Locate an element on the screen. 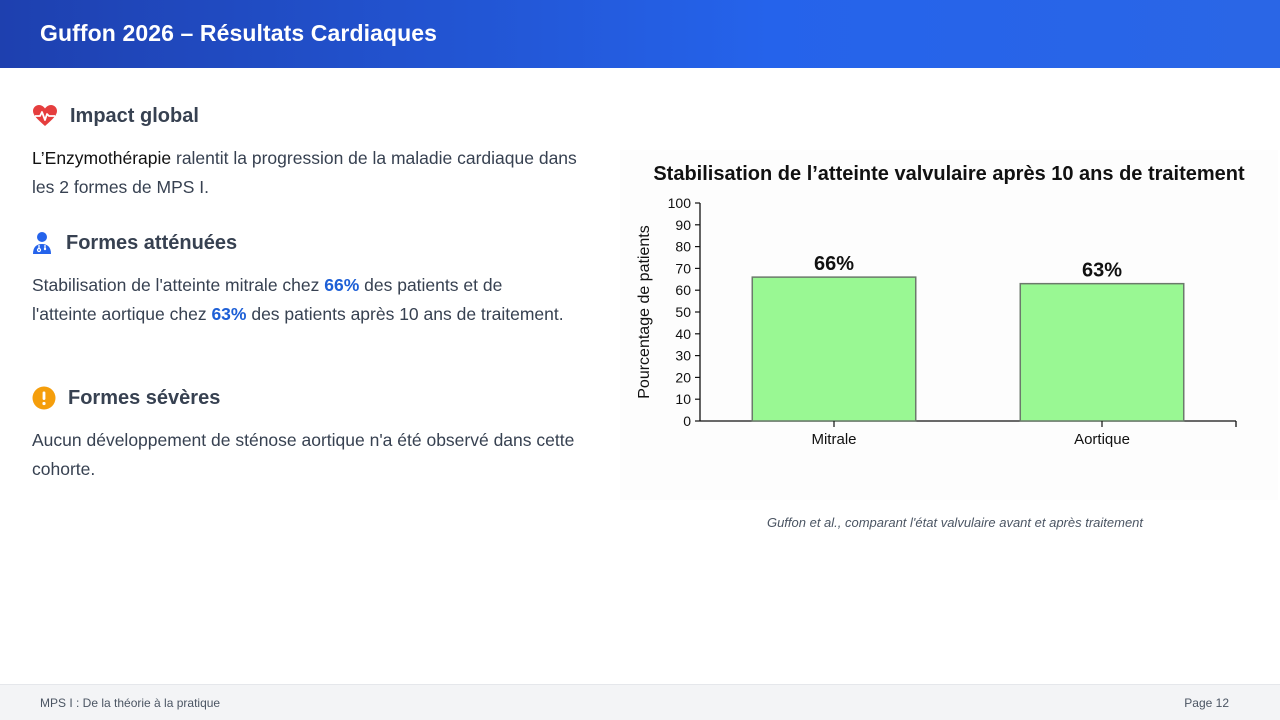 The height and width of the screenshot is (720, 1280). heart-pulse-icon is located at coordinates (45, 116).